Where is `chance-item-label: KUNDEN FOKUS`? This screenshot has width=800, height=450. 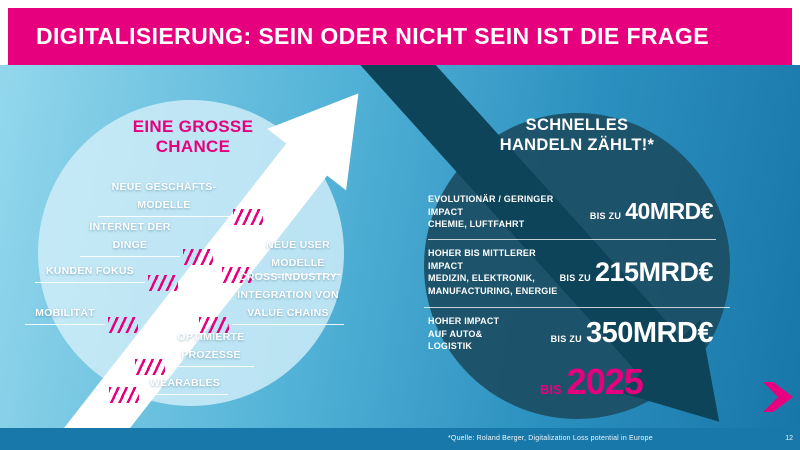 chance-item-label: KUNDEN FOKUS is located at coordinates (90, 271).